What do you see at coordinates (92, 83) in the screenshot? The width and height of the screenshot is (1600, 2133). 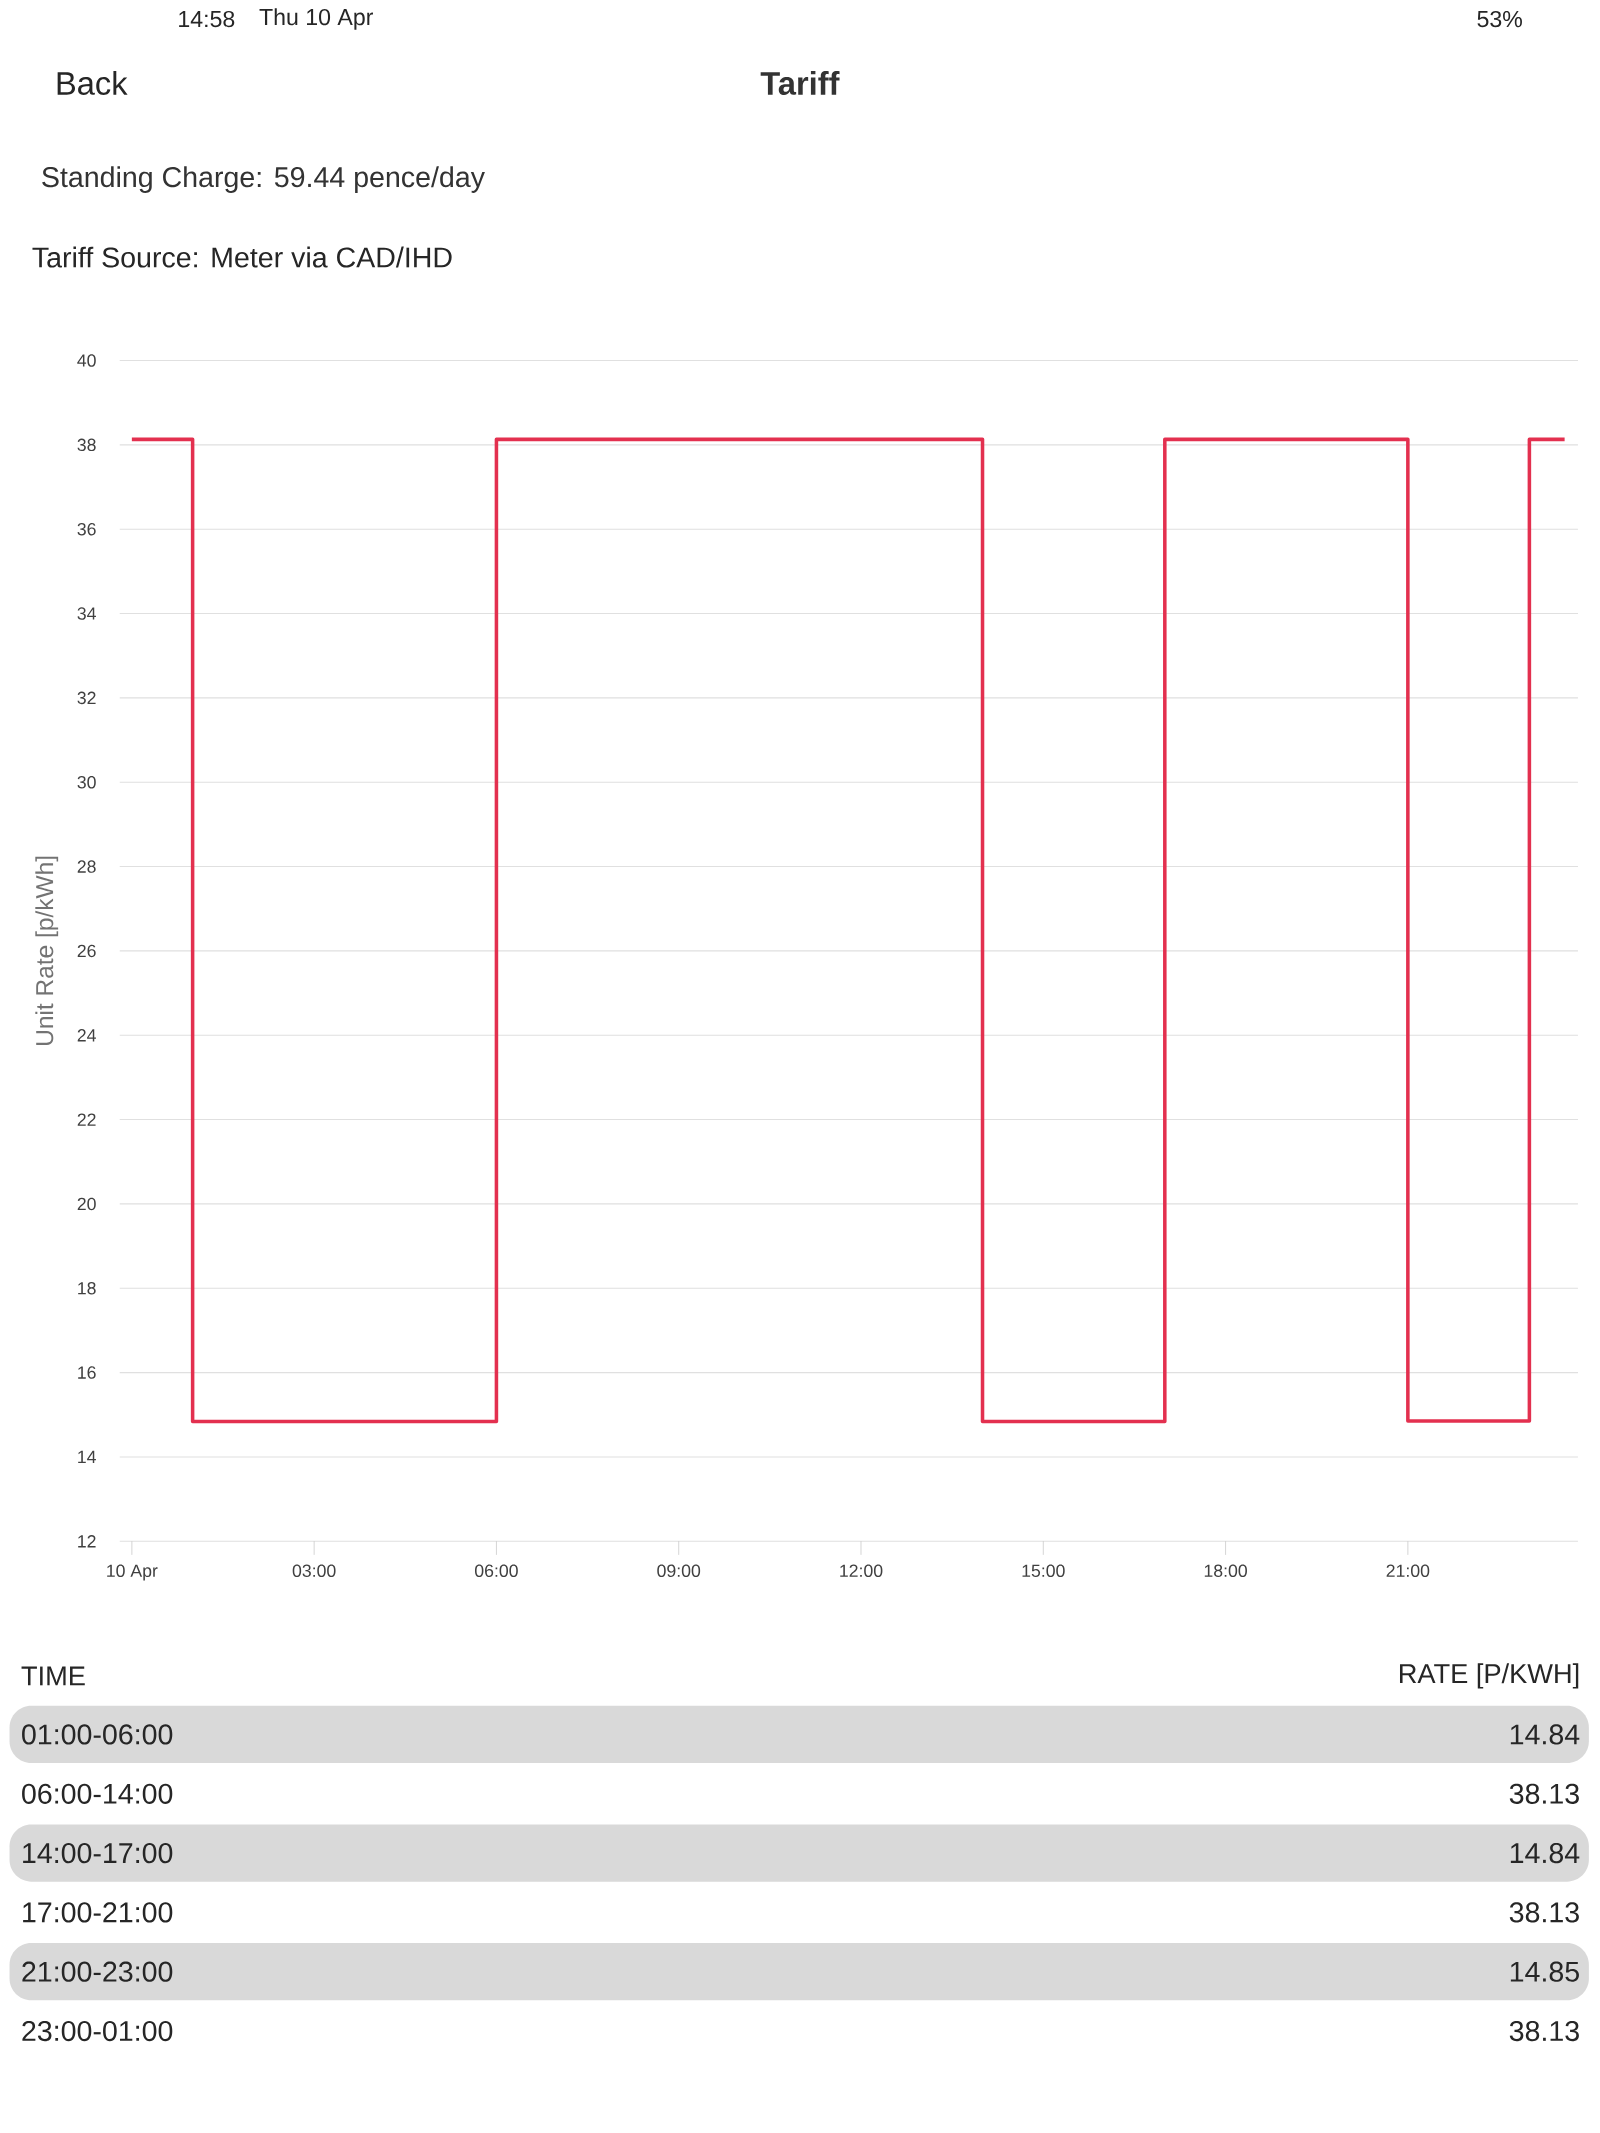 I see `text: Back` at bounding box center [92, 83].